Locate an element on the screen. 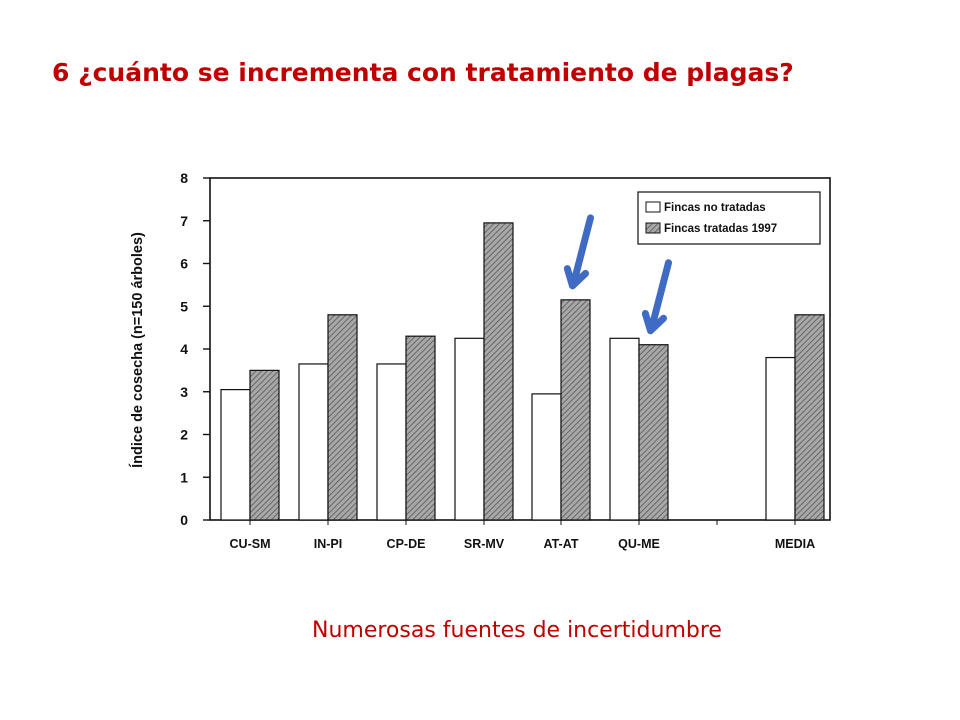 The height and width of the screenshot is (720, 960). bar-untreated-at-at is located at coordinates (546, 457).